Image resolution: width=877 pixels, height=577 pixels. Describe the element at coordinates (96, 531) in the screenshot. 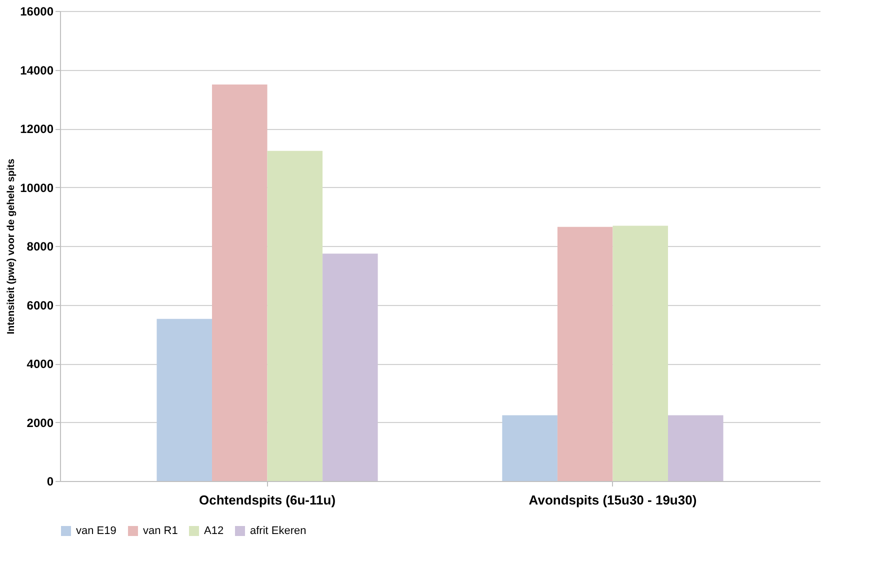

I see `legend-label: van E19` at that location.